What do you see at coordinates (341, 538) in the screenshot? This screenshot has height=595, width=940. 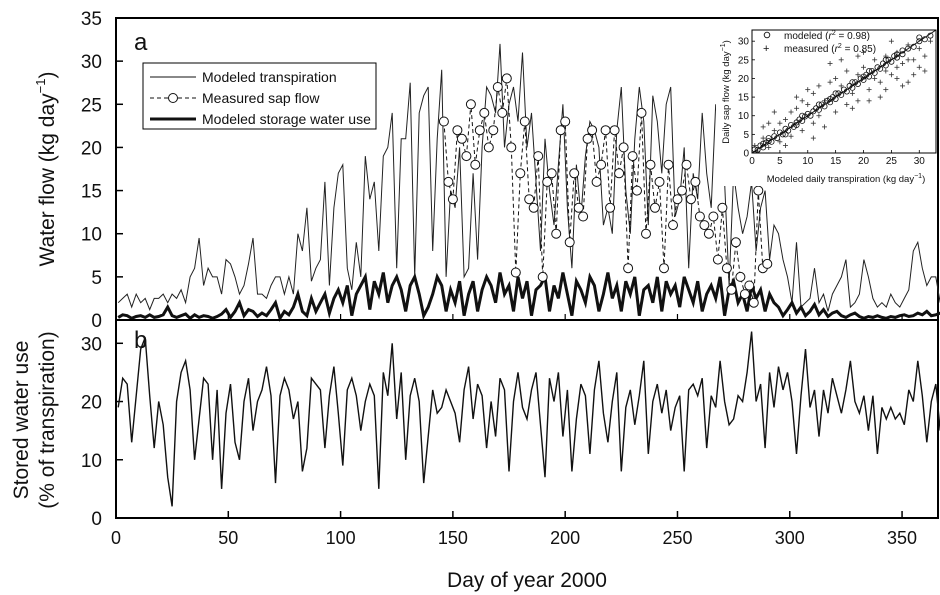 I see `x-tick-label: 100` at bounding box center [341, 538].